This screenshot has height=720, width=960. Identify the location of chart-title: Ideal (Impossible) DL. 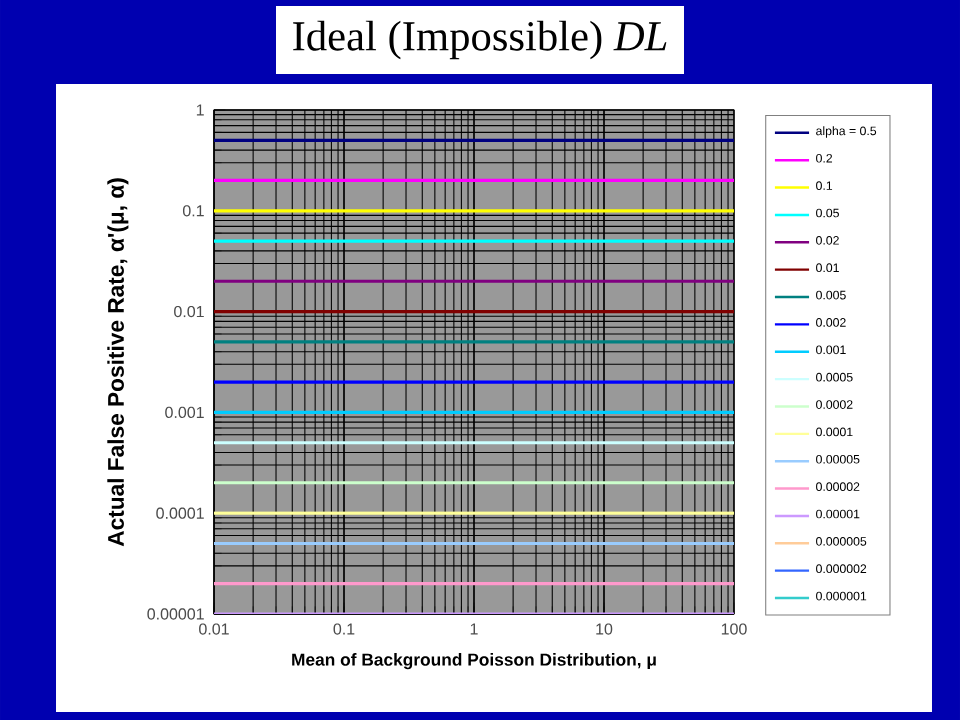
(480, 40).